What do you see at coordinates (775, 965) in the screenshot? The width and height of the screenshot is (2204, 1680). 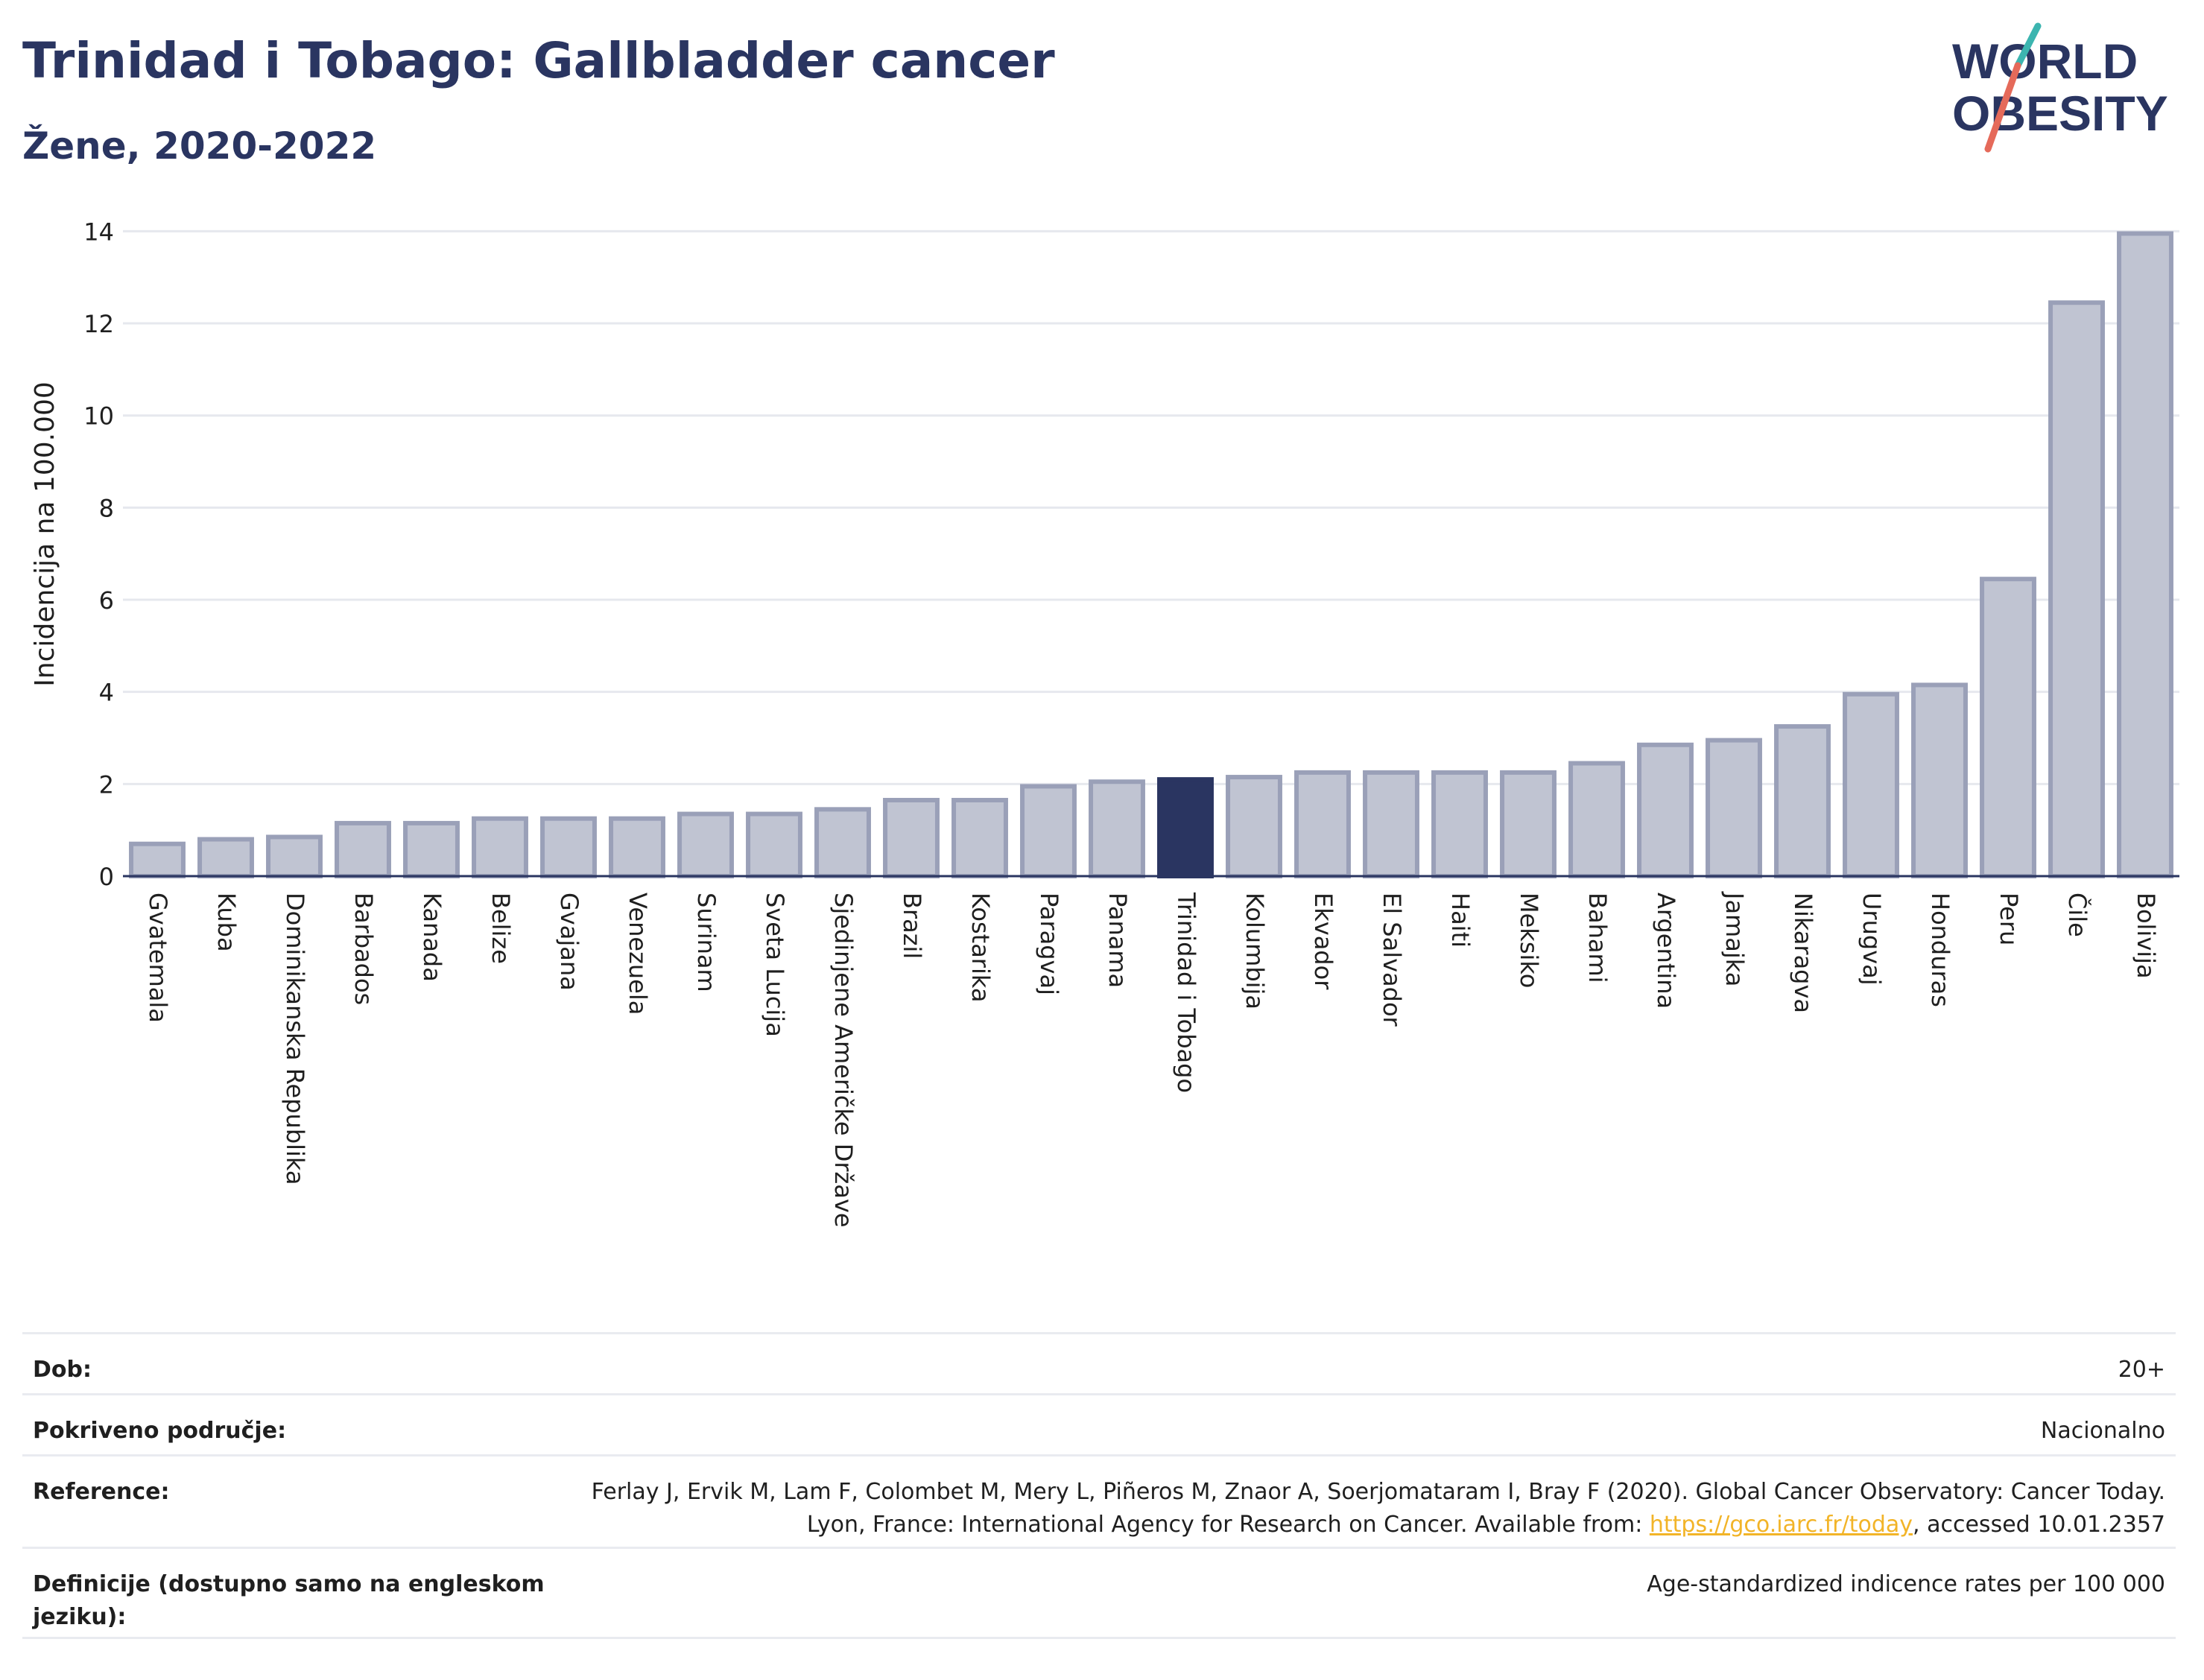 I see `x-tick-label: Sveta Lucija` at bounding box center [775, 965].